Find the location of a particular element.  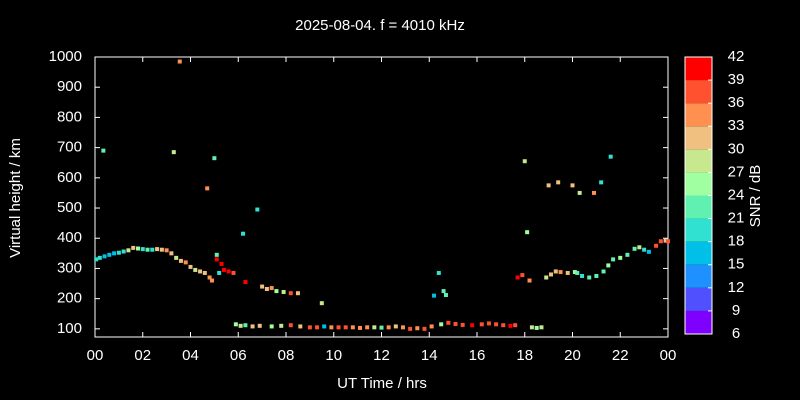

colorbar-tick-label: 21 is located at coordinates (736, 218).